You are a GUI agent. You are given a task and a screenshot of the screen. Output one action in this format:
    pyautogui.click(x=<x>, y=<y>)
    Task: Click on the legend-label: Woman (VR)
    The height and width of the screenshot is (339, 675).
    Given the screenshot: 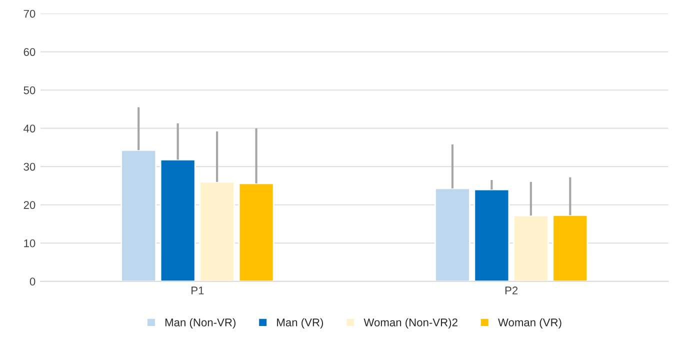 What is the action you would take?
    pyautogui.click(x=530, y=323)
    